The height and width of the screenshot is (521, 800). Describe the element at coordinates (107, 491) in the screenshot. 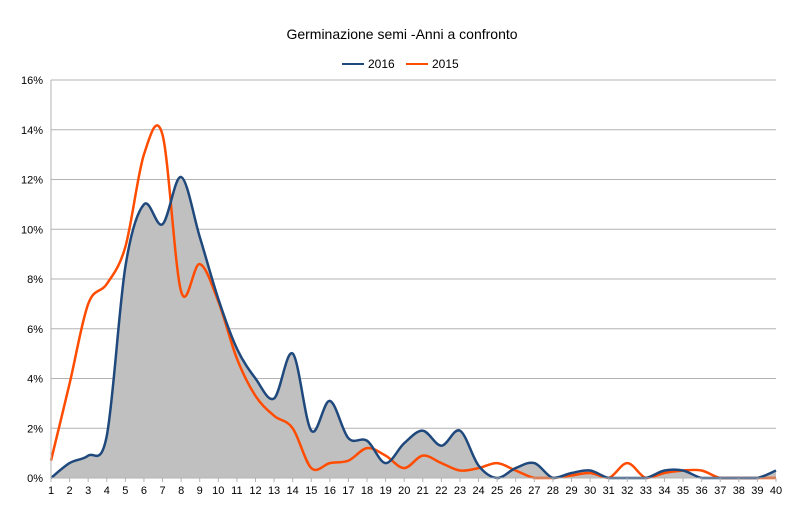

I see `x-tick-label: 4` at that location.